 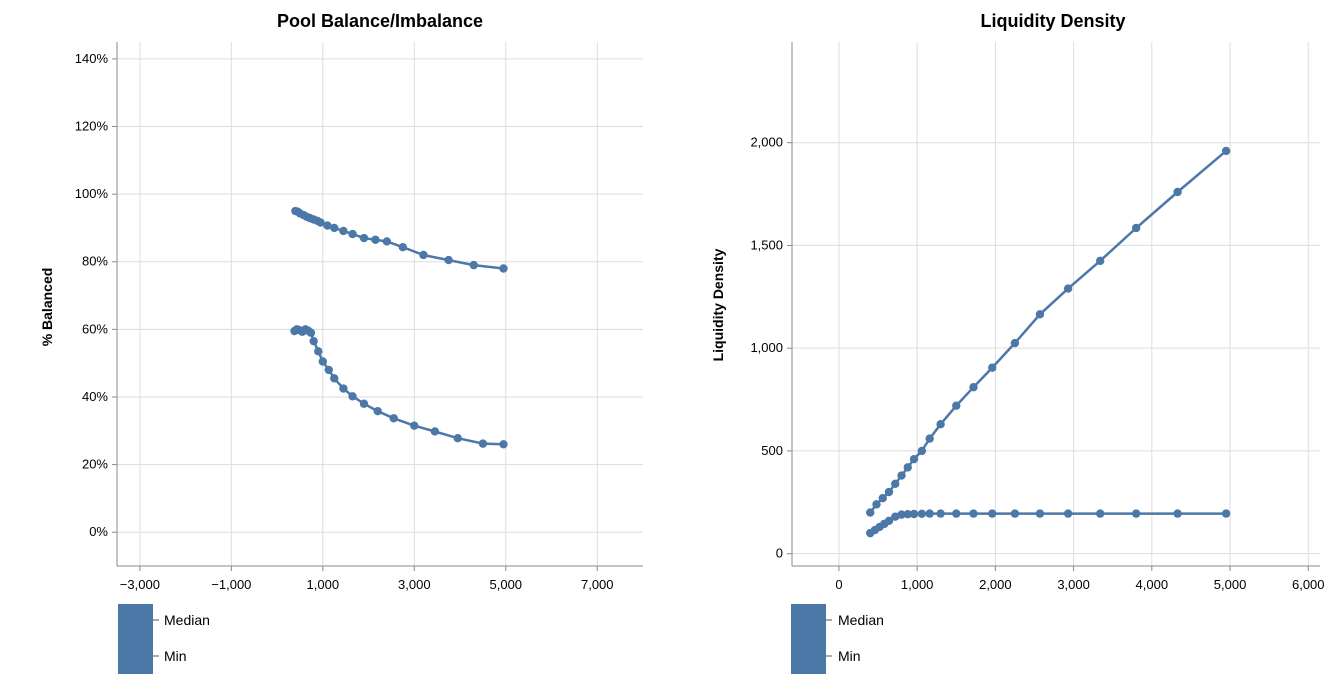 What do you see at coordinates (772, 450) in the screenshot?
I see `y-tick-label: 500` at bounding box center [772, 450].